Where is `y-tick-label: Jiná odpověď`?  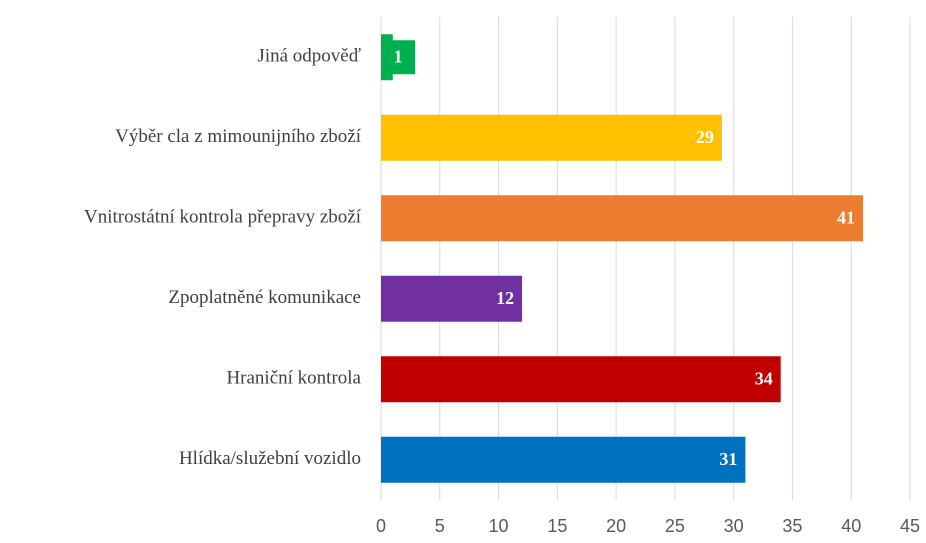 y-tick-label: Jiná odpověď is located at coordinates (309, 56).